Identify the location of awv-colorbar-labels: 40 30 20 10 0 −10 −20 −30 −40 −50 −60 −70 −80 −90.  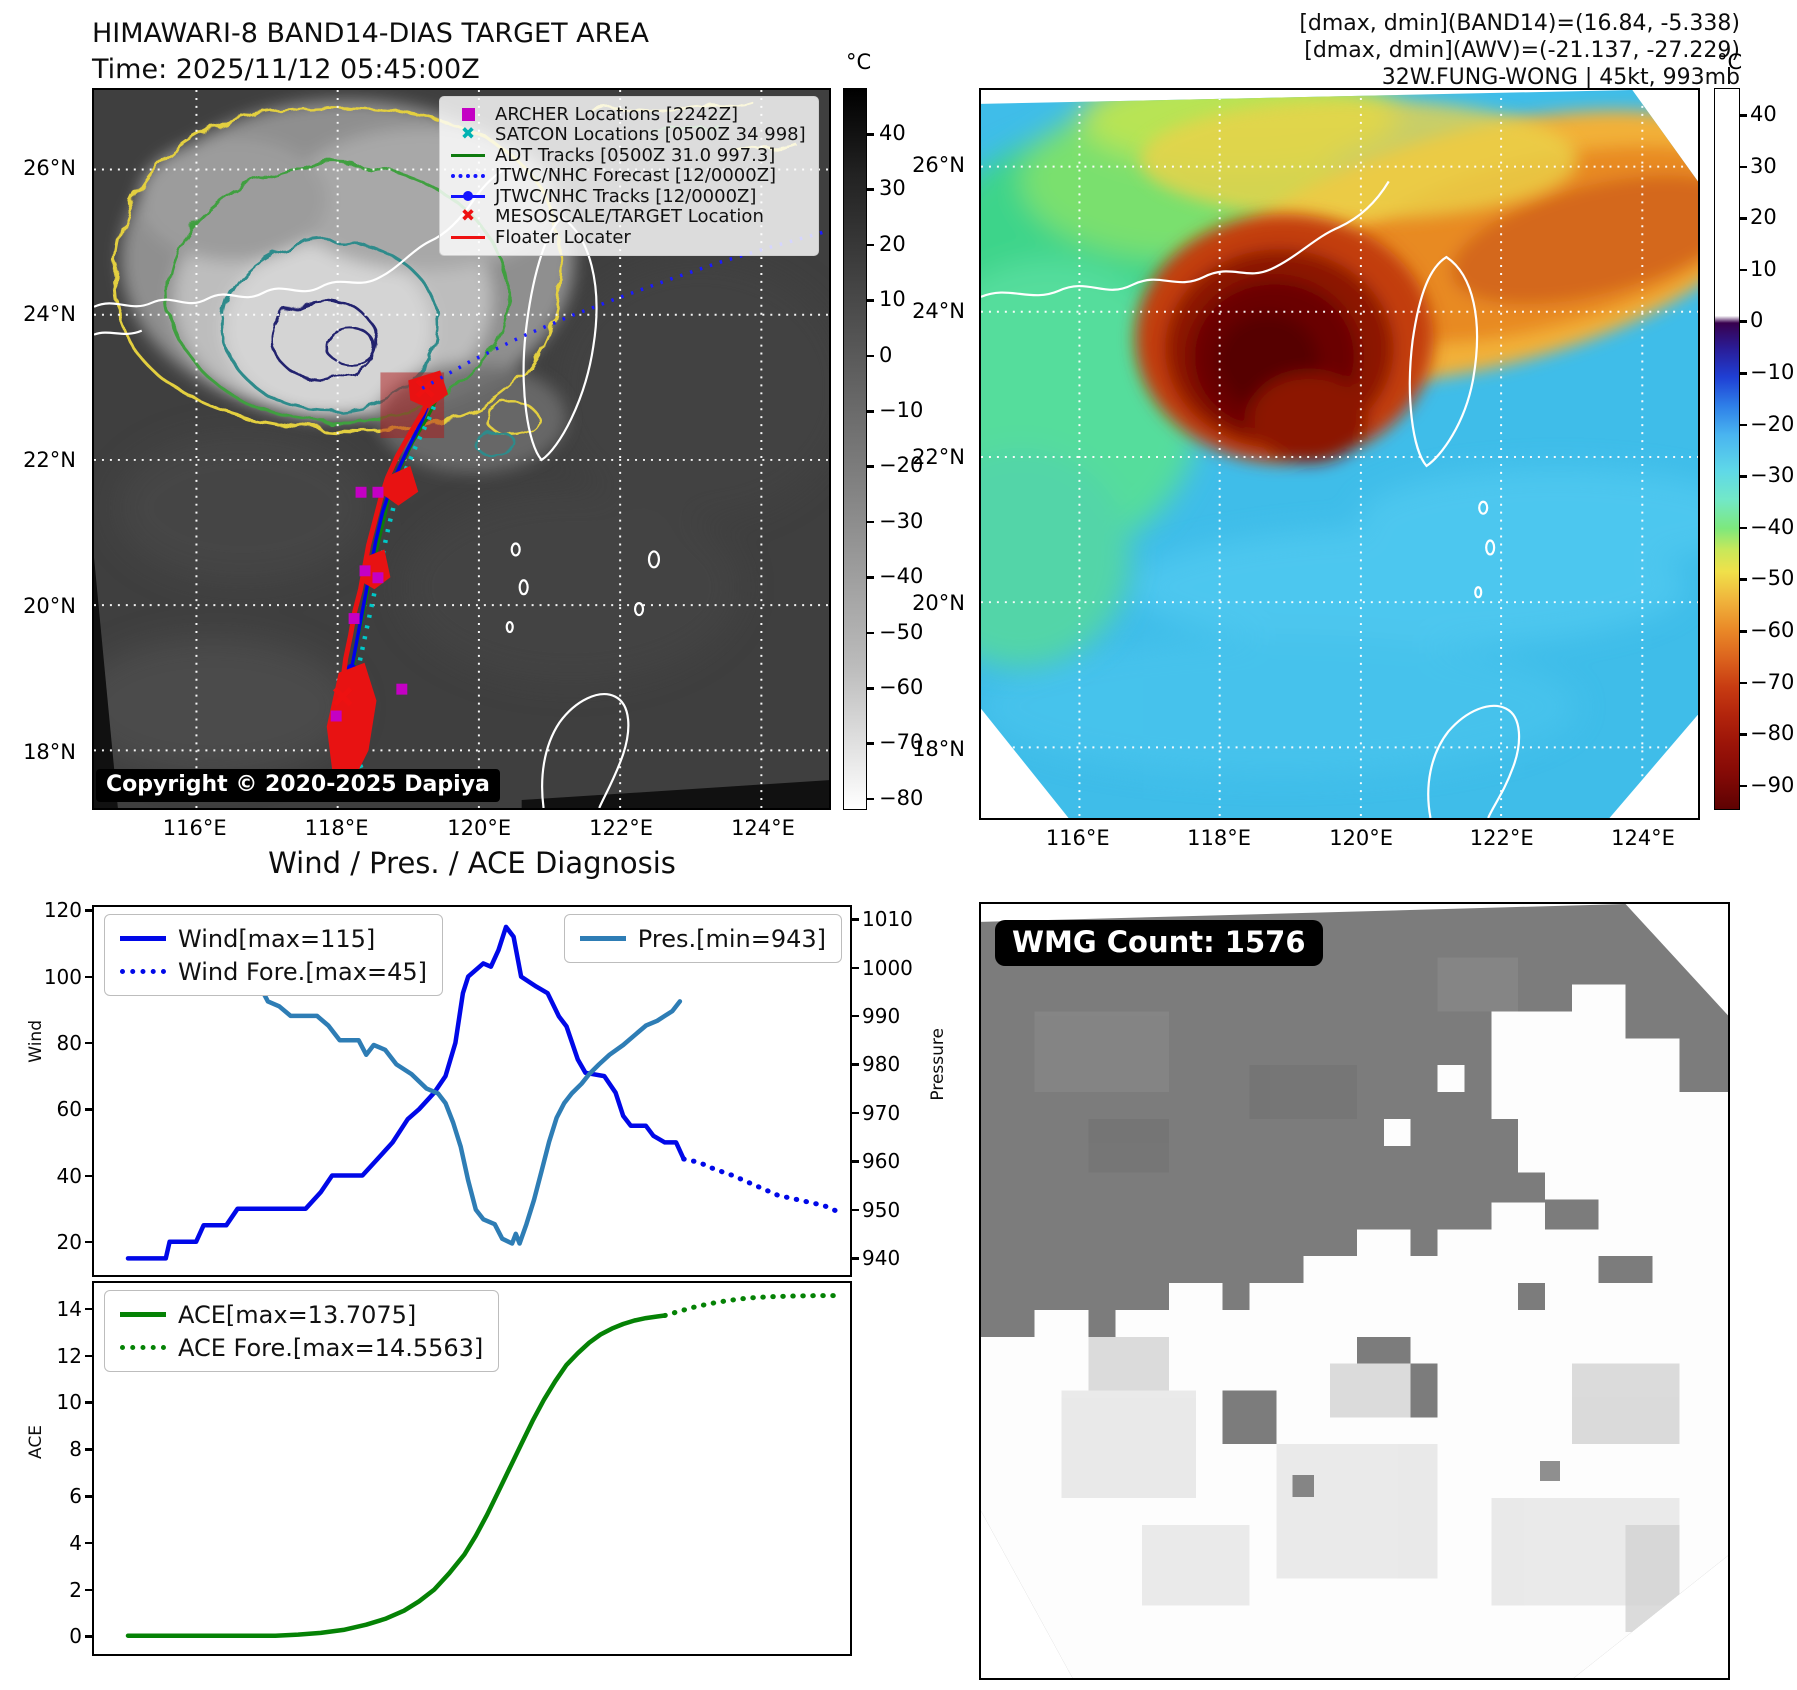
(1773, 449).